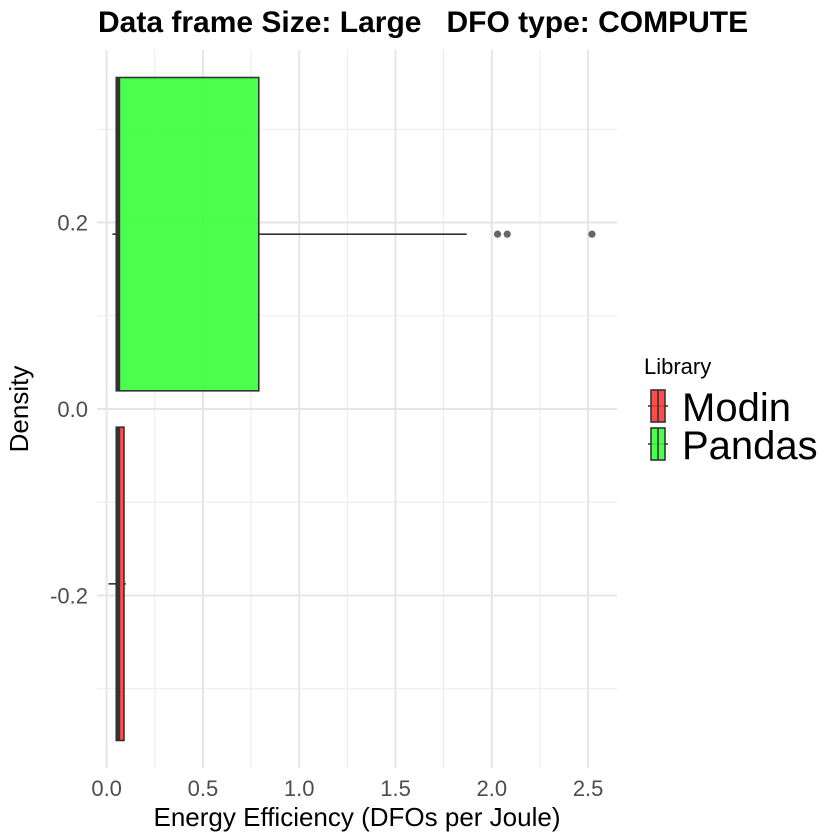 The width and height of the screenshot is (840, 840). What do you see at coordinates (750, 446) in the screenshot?
I see `legend-label: Pandas` at bounding box center [750, 446].